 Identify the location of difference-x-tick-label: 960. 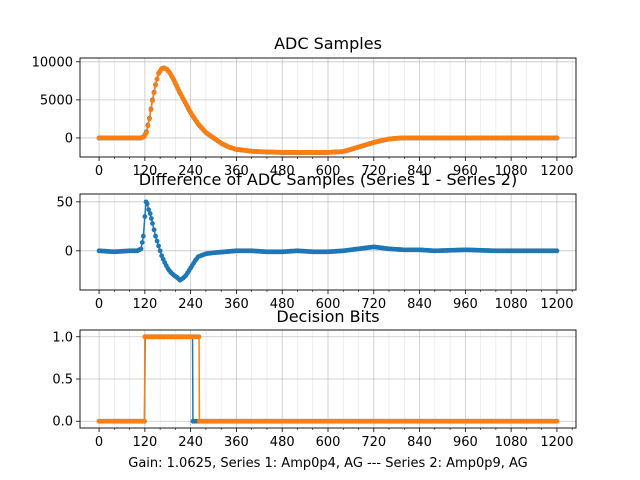
(465, 304).